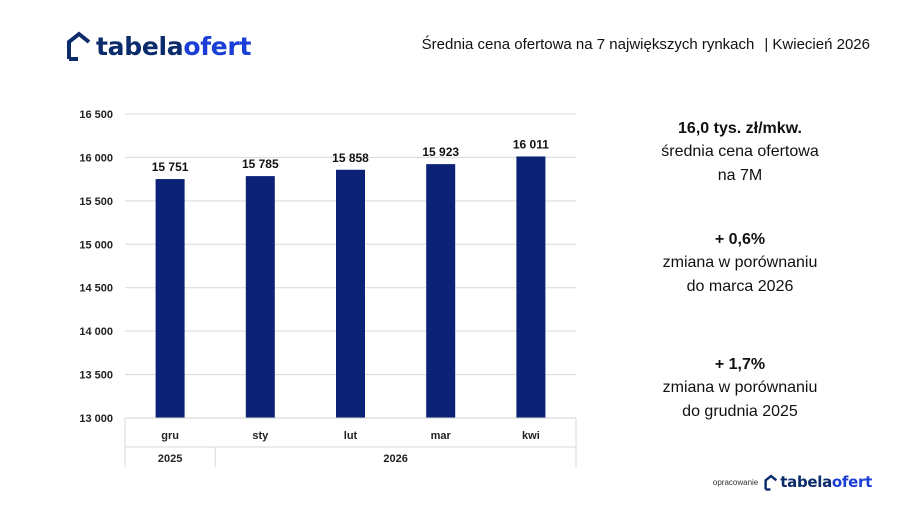 The height and width of the screenshot is (517, 920). I want to click on stat-label-line: do marca 2026, so click(740, 286).